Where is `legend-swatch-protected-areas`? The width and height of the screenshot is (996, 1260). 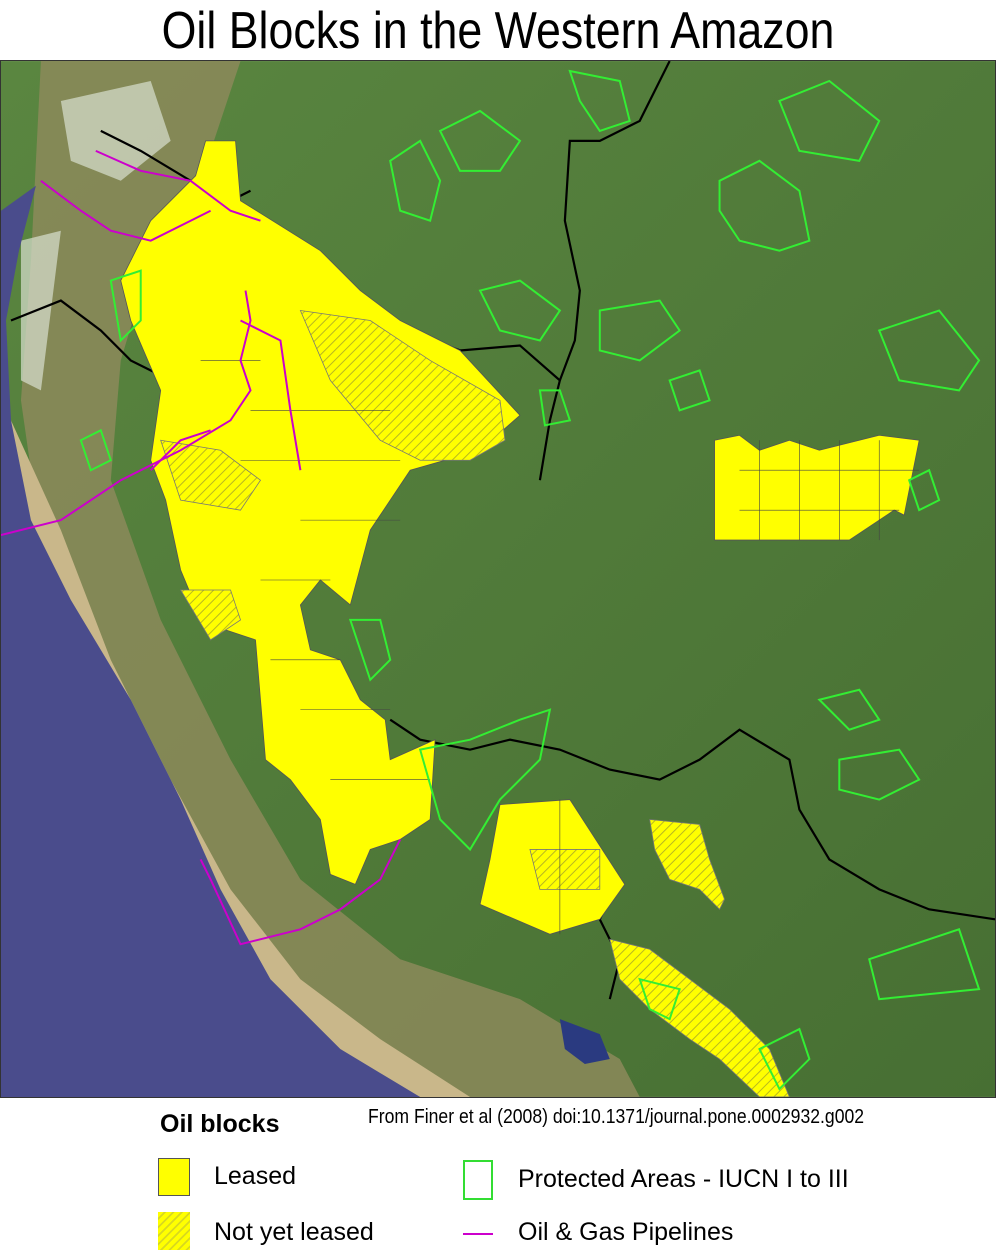
legend-swatch-protected-areas is located at coordinates (478, 1180).